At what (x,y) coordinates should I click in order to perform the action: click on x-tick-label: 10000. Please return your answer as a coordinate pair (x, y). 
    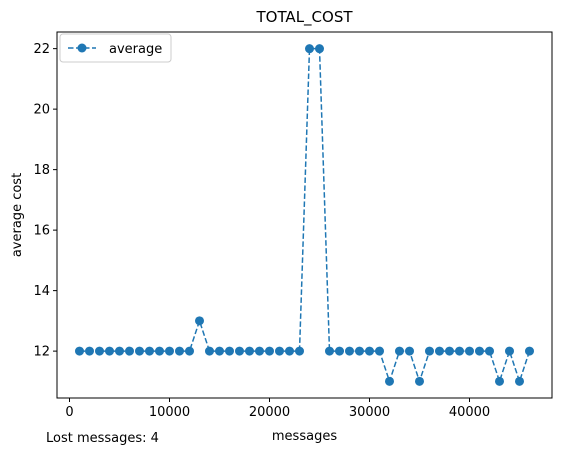
    Looking at the image, I should click on (169, 412).